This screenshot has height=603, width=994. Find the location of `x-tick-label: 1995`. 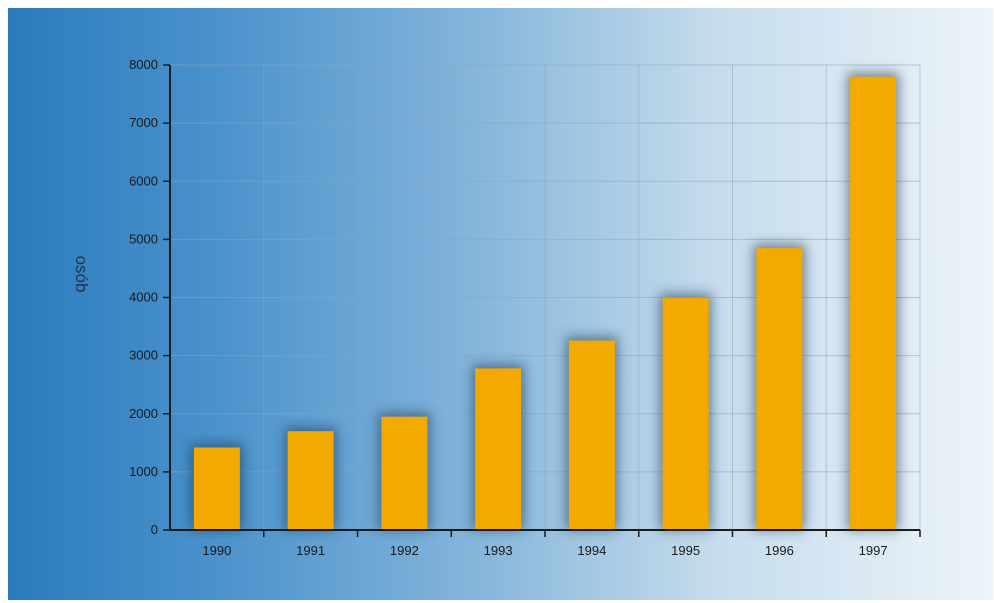

x-tick-label: 1995 is located at coordinates (685, 550).